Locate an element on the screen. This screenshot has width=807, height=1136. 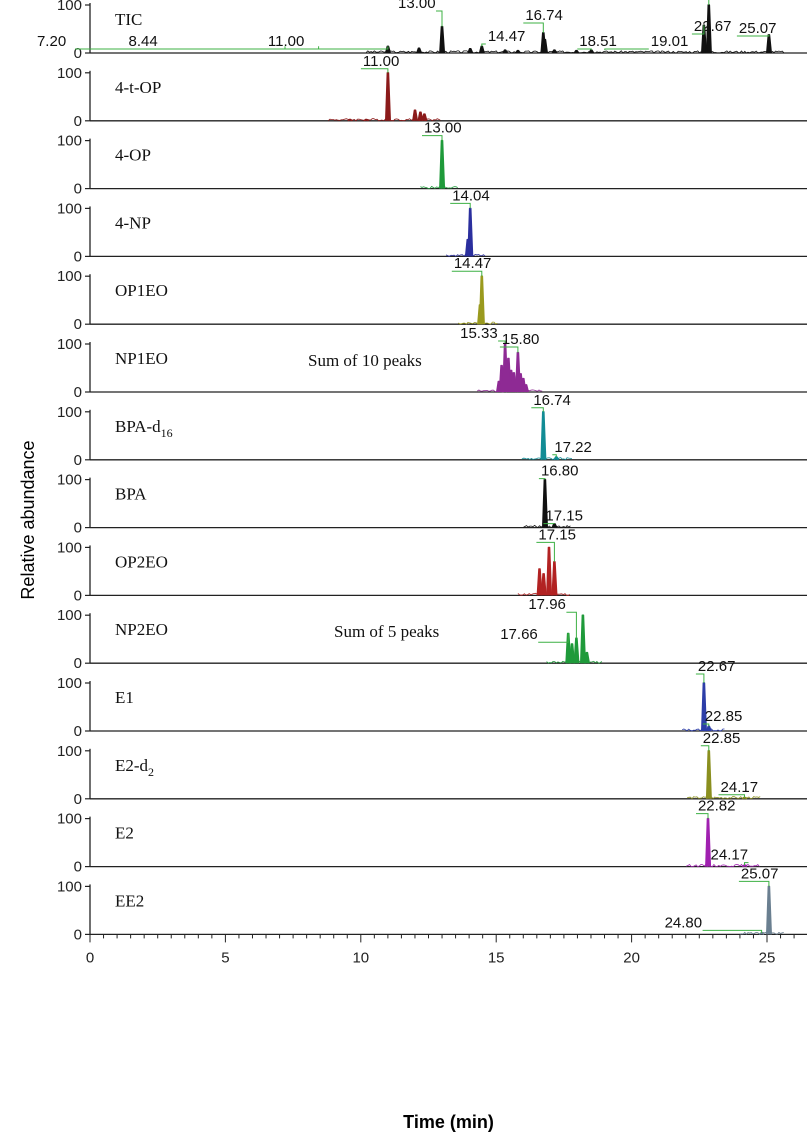
peak-time-label: 14.04 is located at coordinates (471, 195).